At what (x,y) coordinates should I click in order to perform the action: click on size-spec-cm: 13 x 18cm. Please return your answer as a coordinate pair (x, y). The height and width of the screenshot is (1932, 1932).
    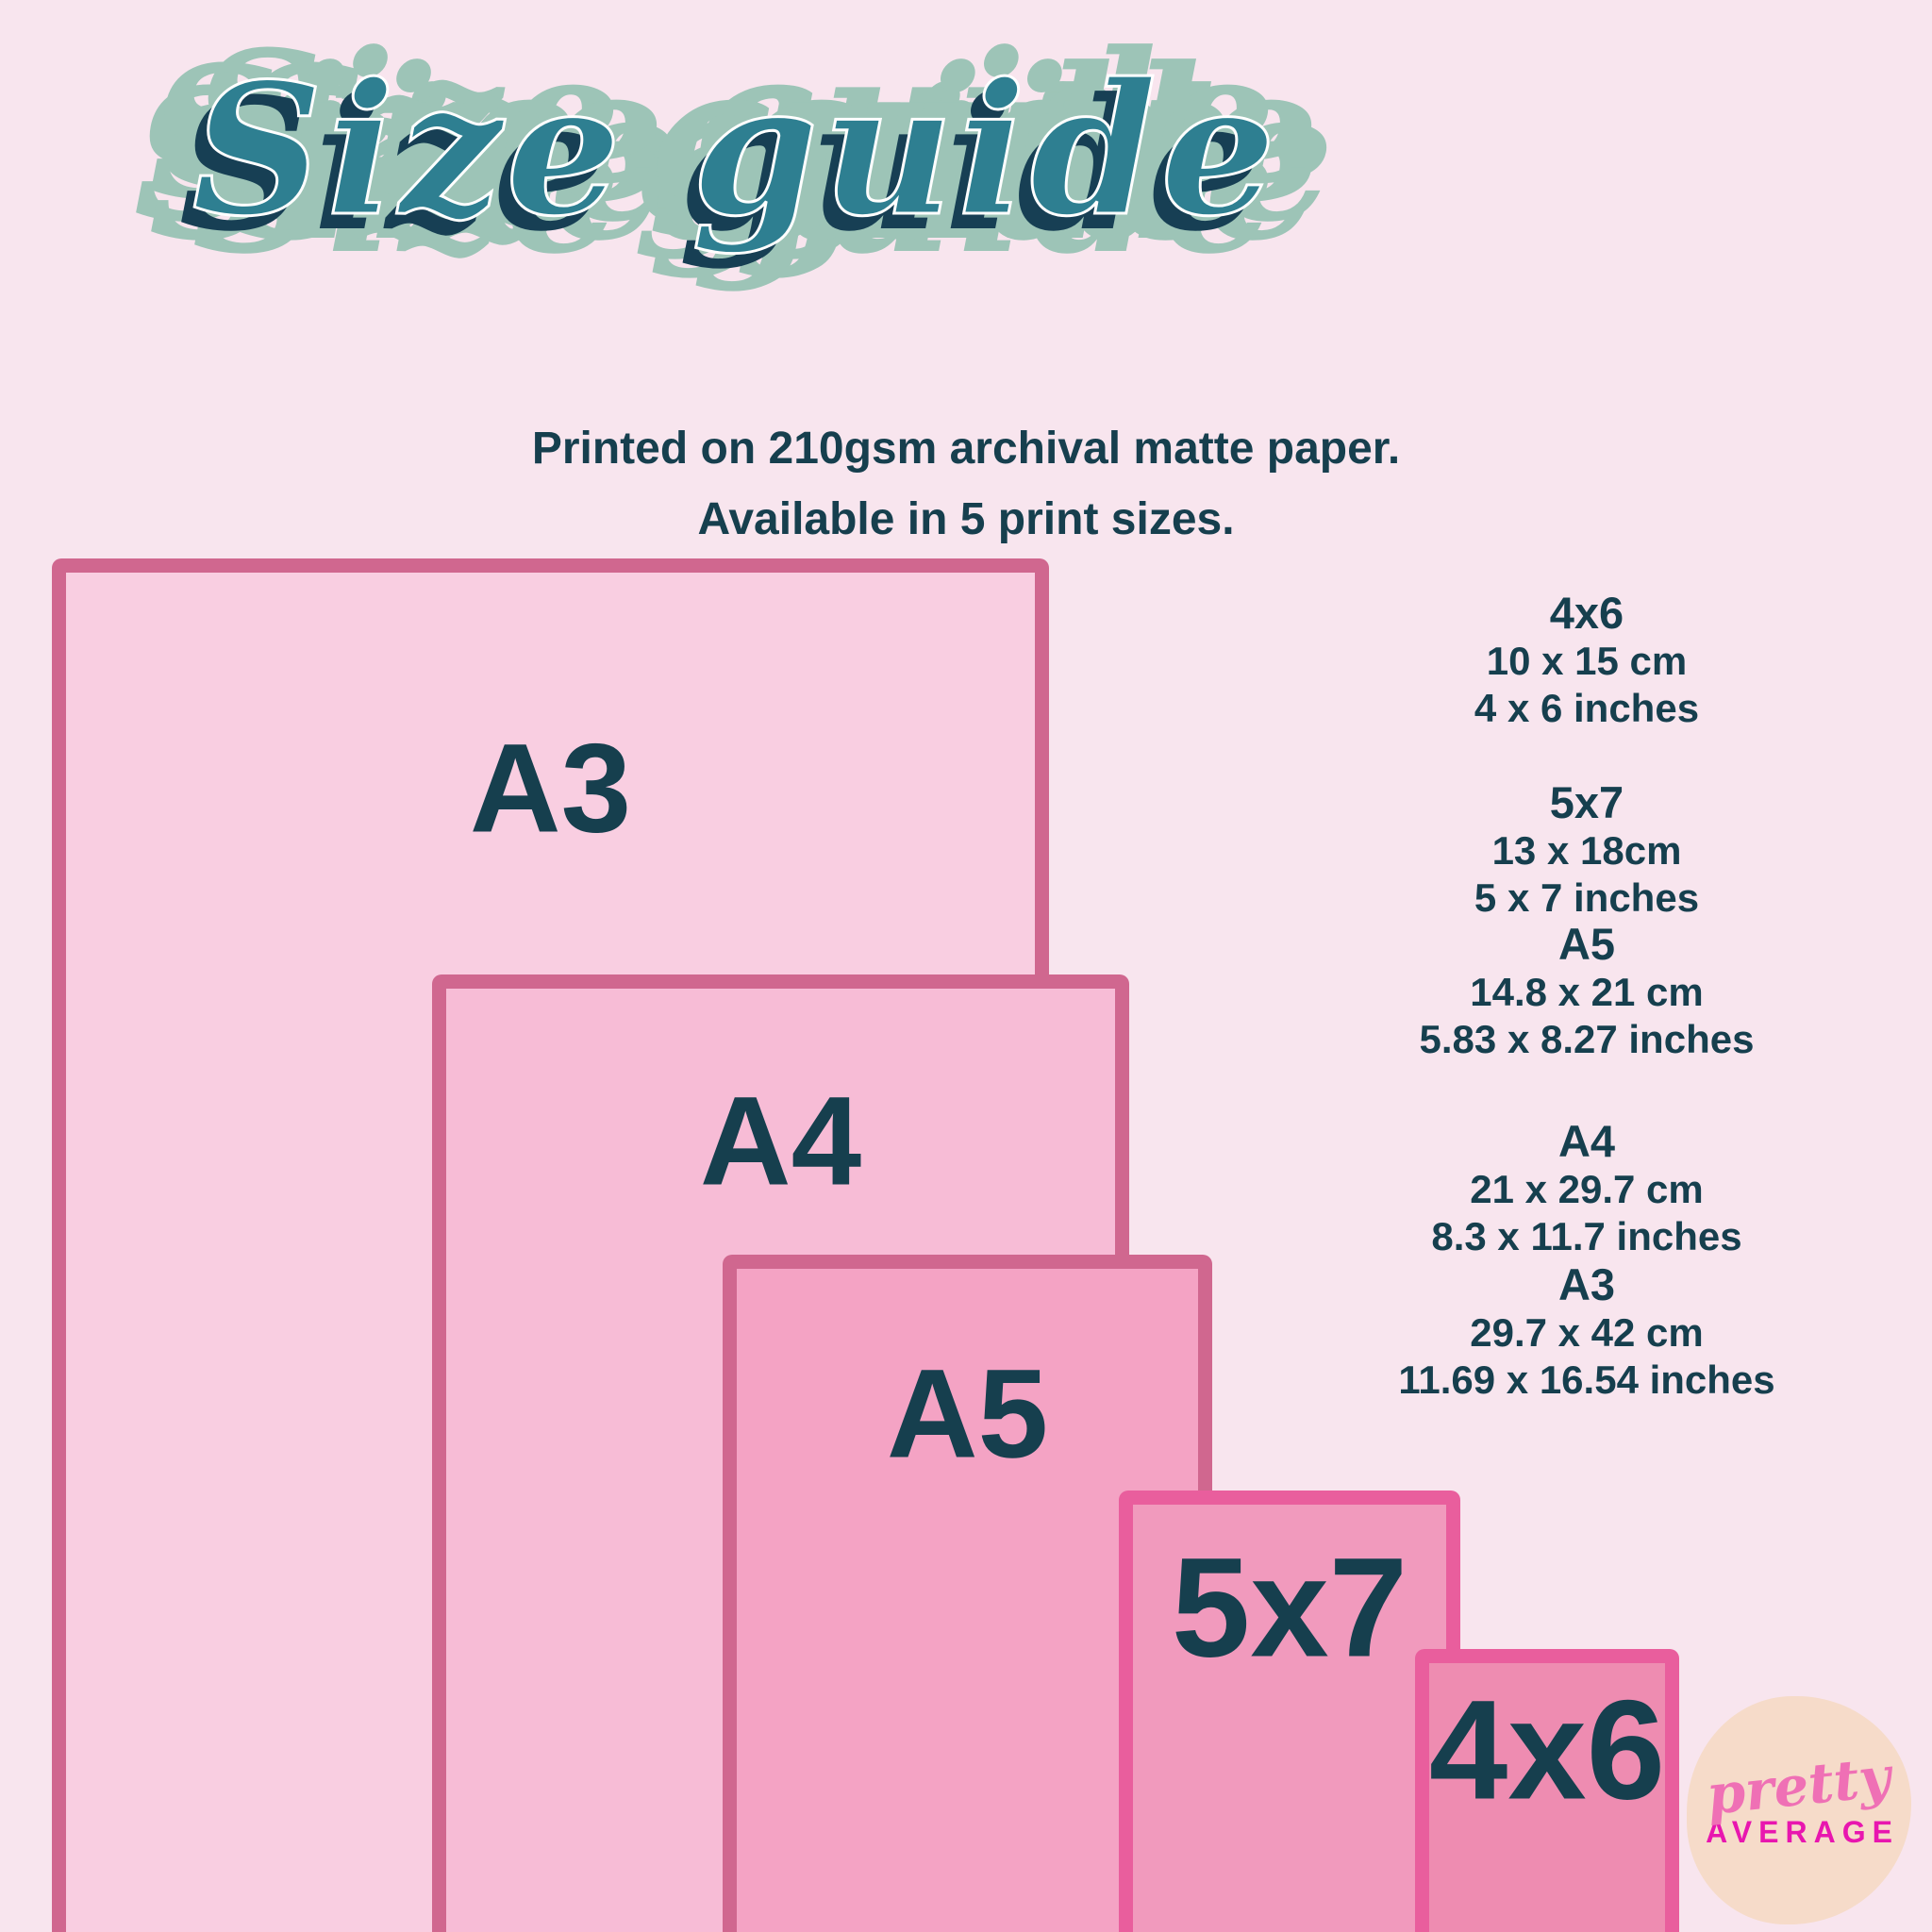
    Looking at the image, I should click on (1586, 850).